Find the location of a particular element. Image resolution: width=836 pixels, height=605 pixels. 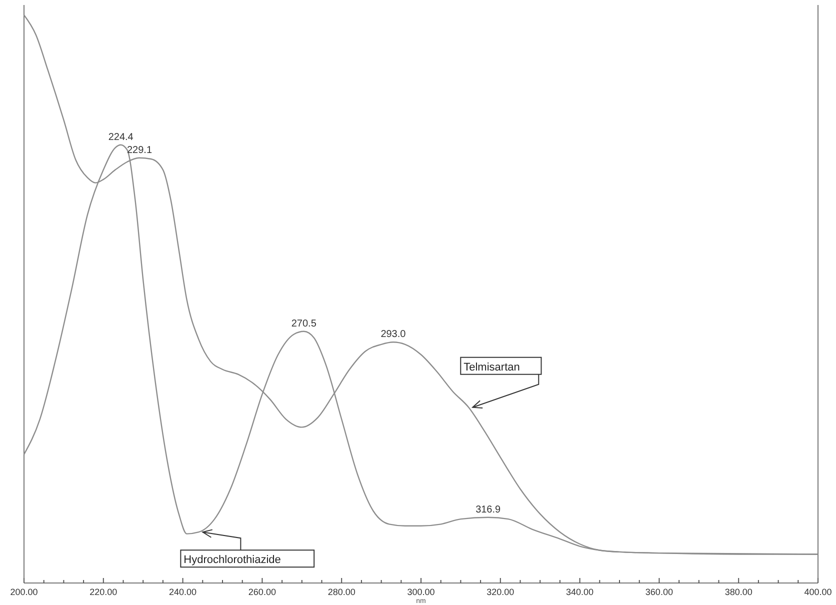

x-tick-label: 340.00 is located at coordinates (580, 592).